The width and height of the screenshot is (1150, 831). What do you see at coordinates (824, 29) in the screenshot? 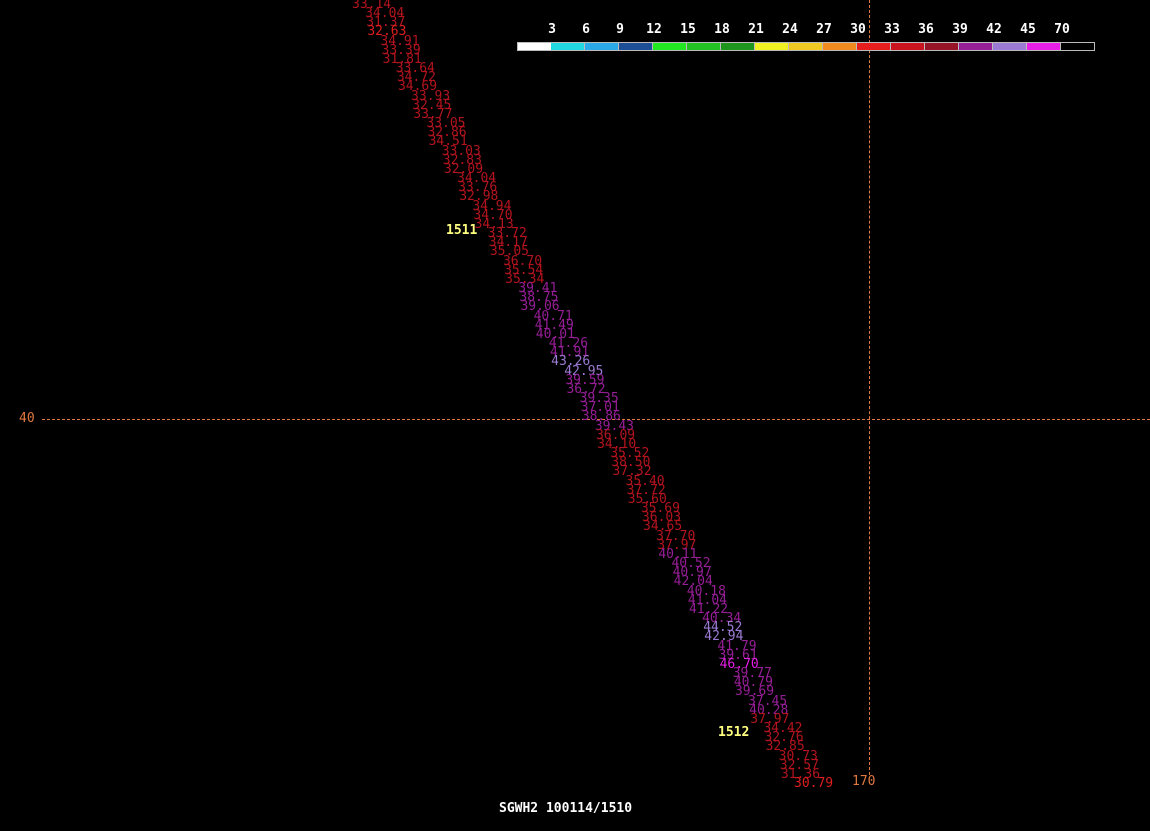
I see `colorbar-tick-label: 27` at bounding box center [824, 29].